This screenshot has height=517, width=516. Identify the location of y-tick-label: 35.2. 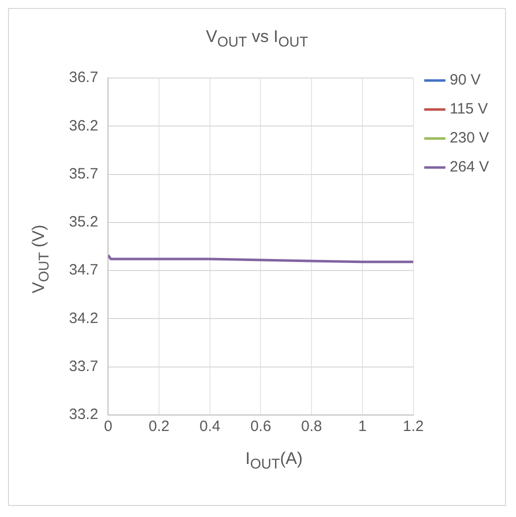
(83, 222).